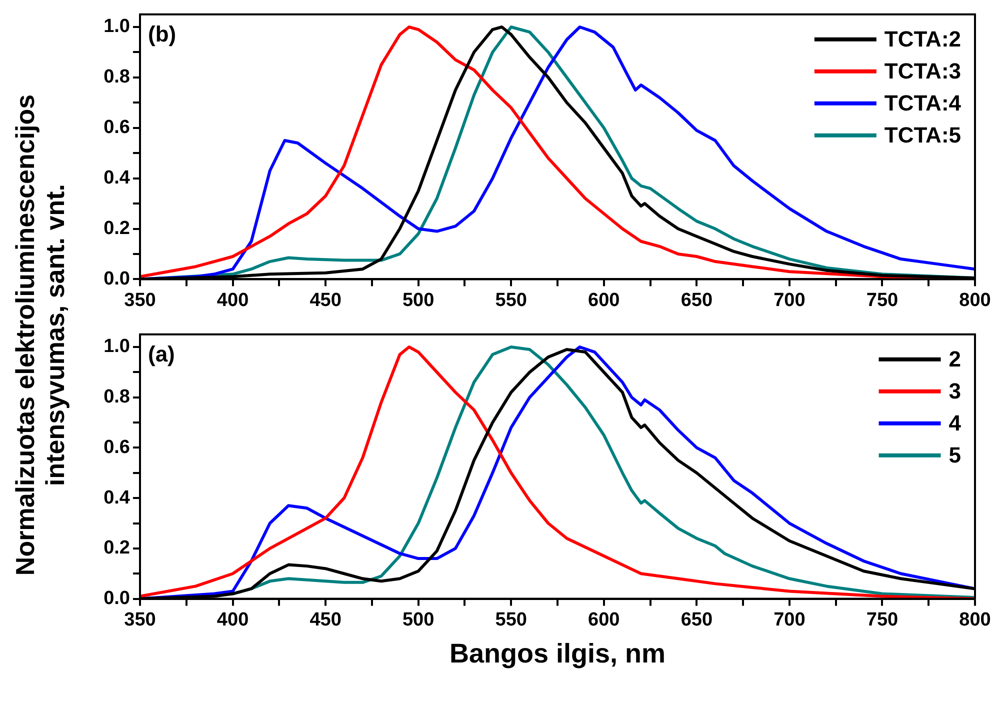 Image resolution: width=1000 pixels, height=709 pixels. I want to click on y-axis-title: Normalizuotas elektroliuminescencijos intensyvumas, sant. vnt., so click(40, 335).